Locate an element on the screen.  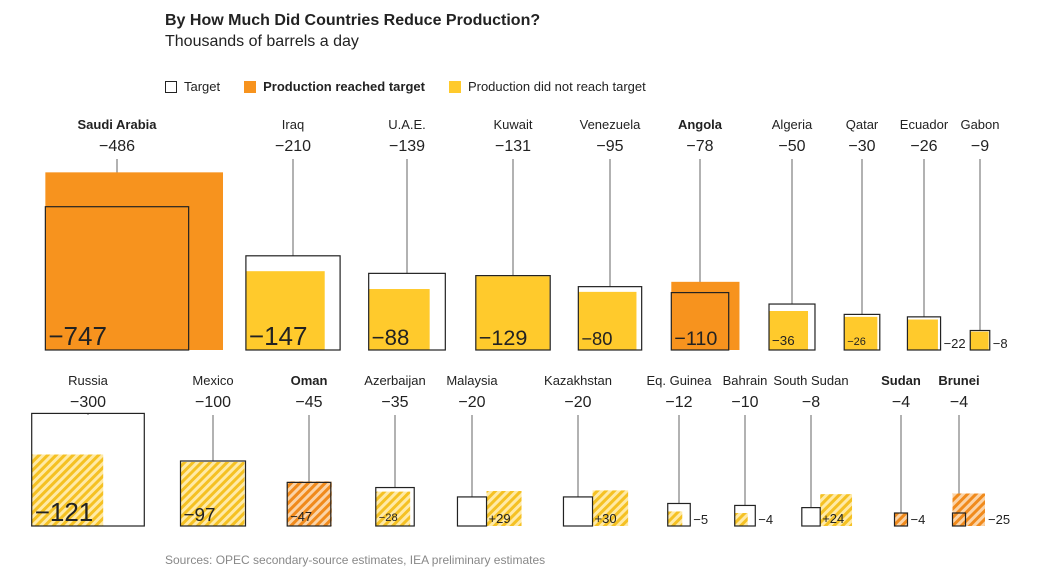
target-value-u-a-e: −139 is located at coordinates (407, 146).